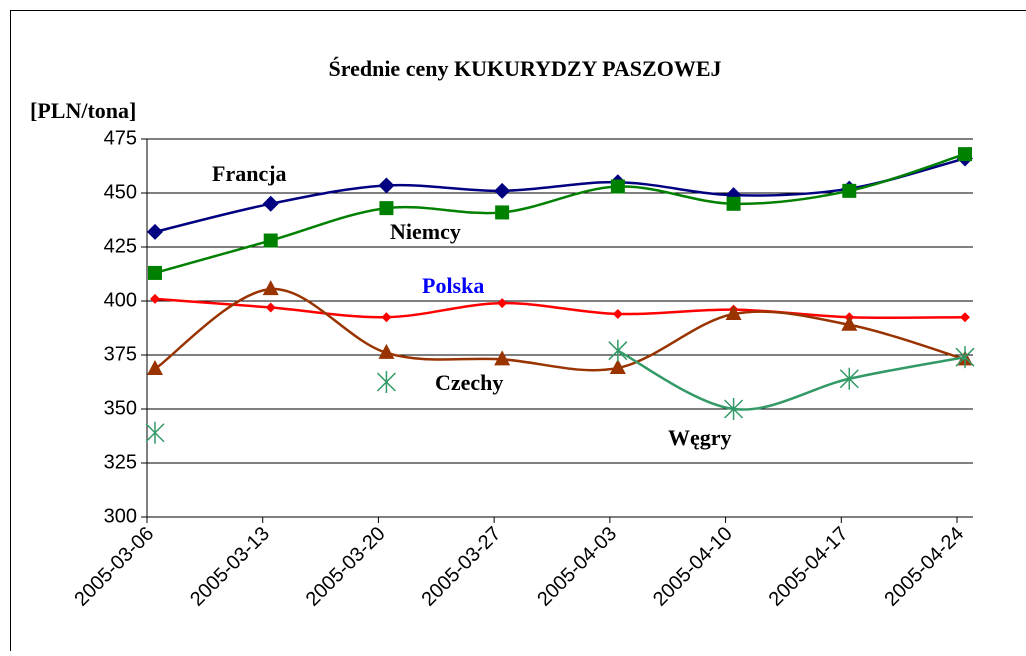 This screenshot has width=1026, height=656. I want to click on series-annotation: Polska, so click(453, 285).